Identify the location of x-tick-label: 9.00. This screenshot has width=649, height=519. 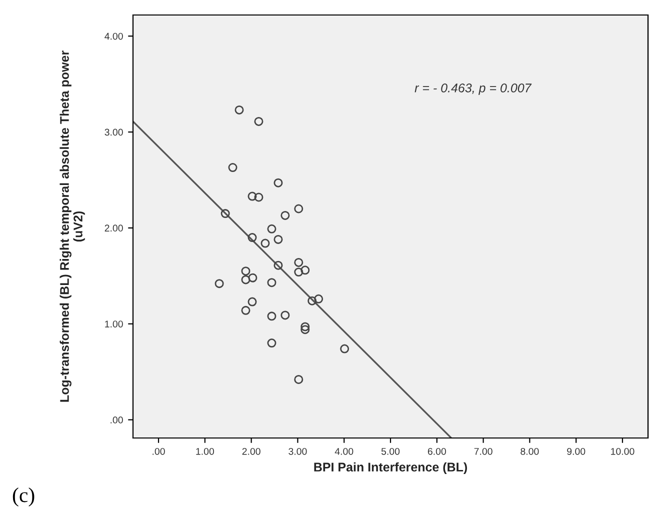
(576, 451).